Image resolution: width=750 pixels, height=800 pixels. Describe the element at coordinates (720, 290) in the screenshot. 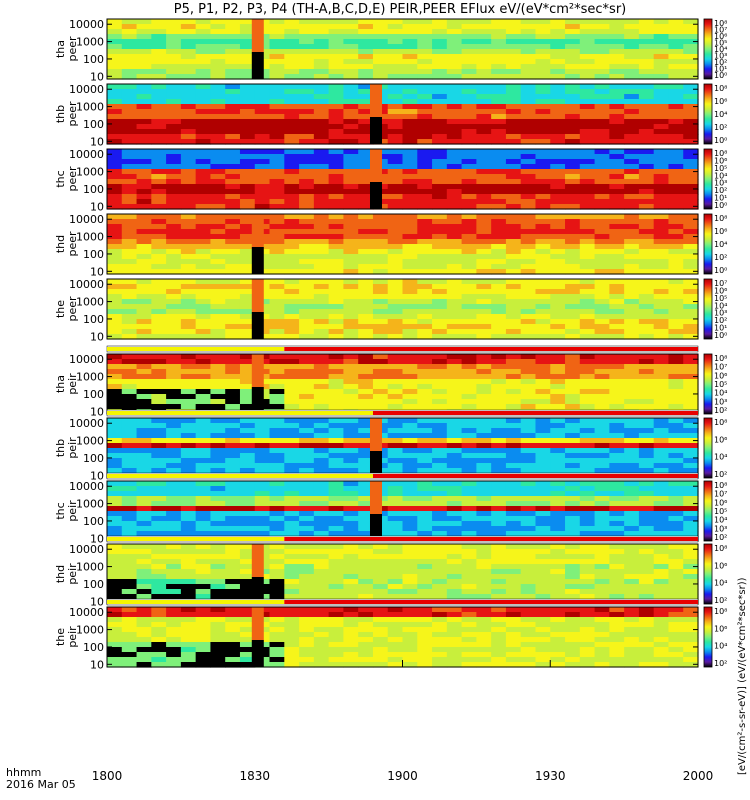

I see `colorbar-tick-label: 10⁶` at that location.